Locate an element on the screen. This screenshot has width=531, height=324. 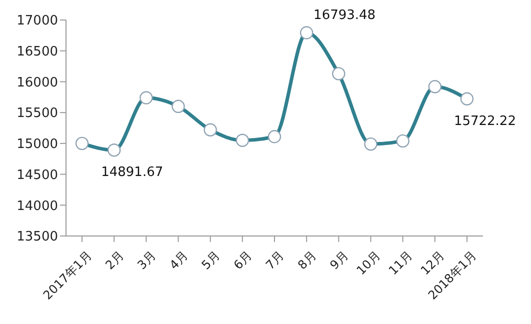
x-tick-label: 4月 is located at coordinates (178, 260).